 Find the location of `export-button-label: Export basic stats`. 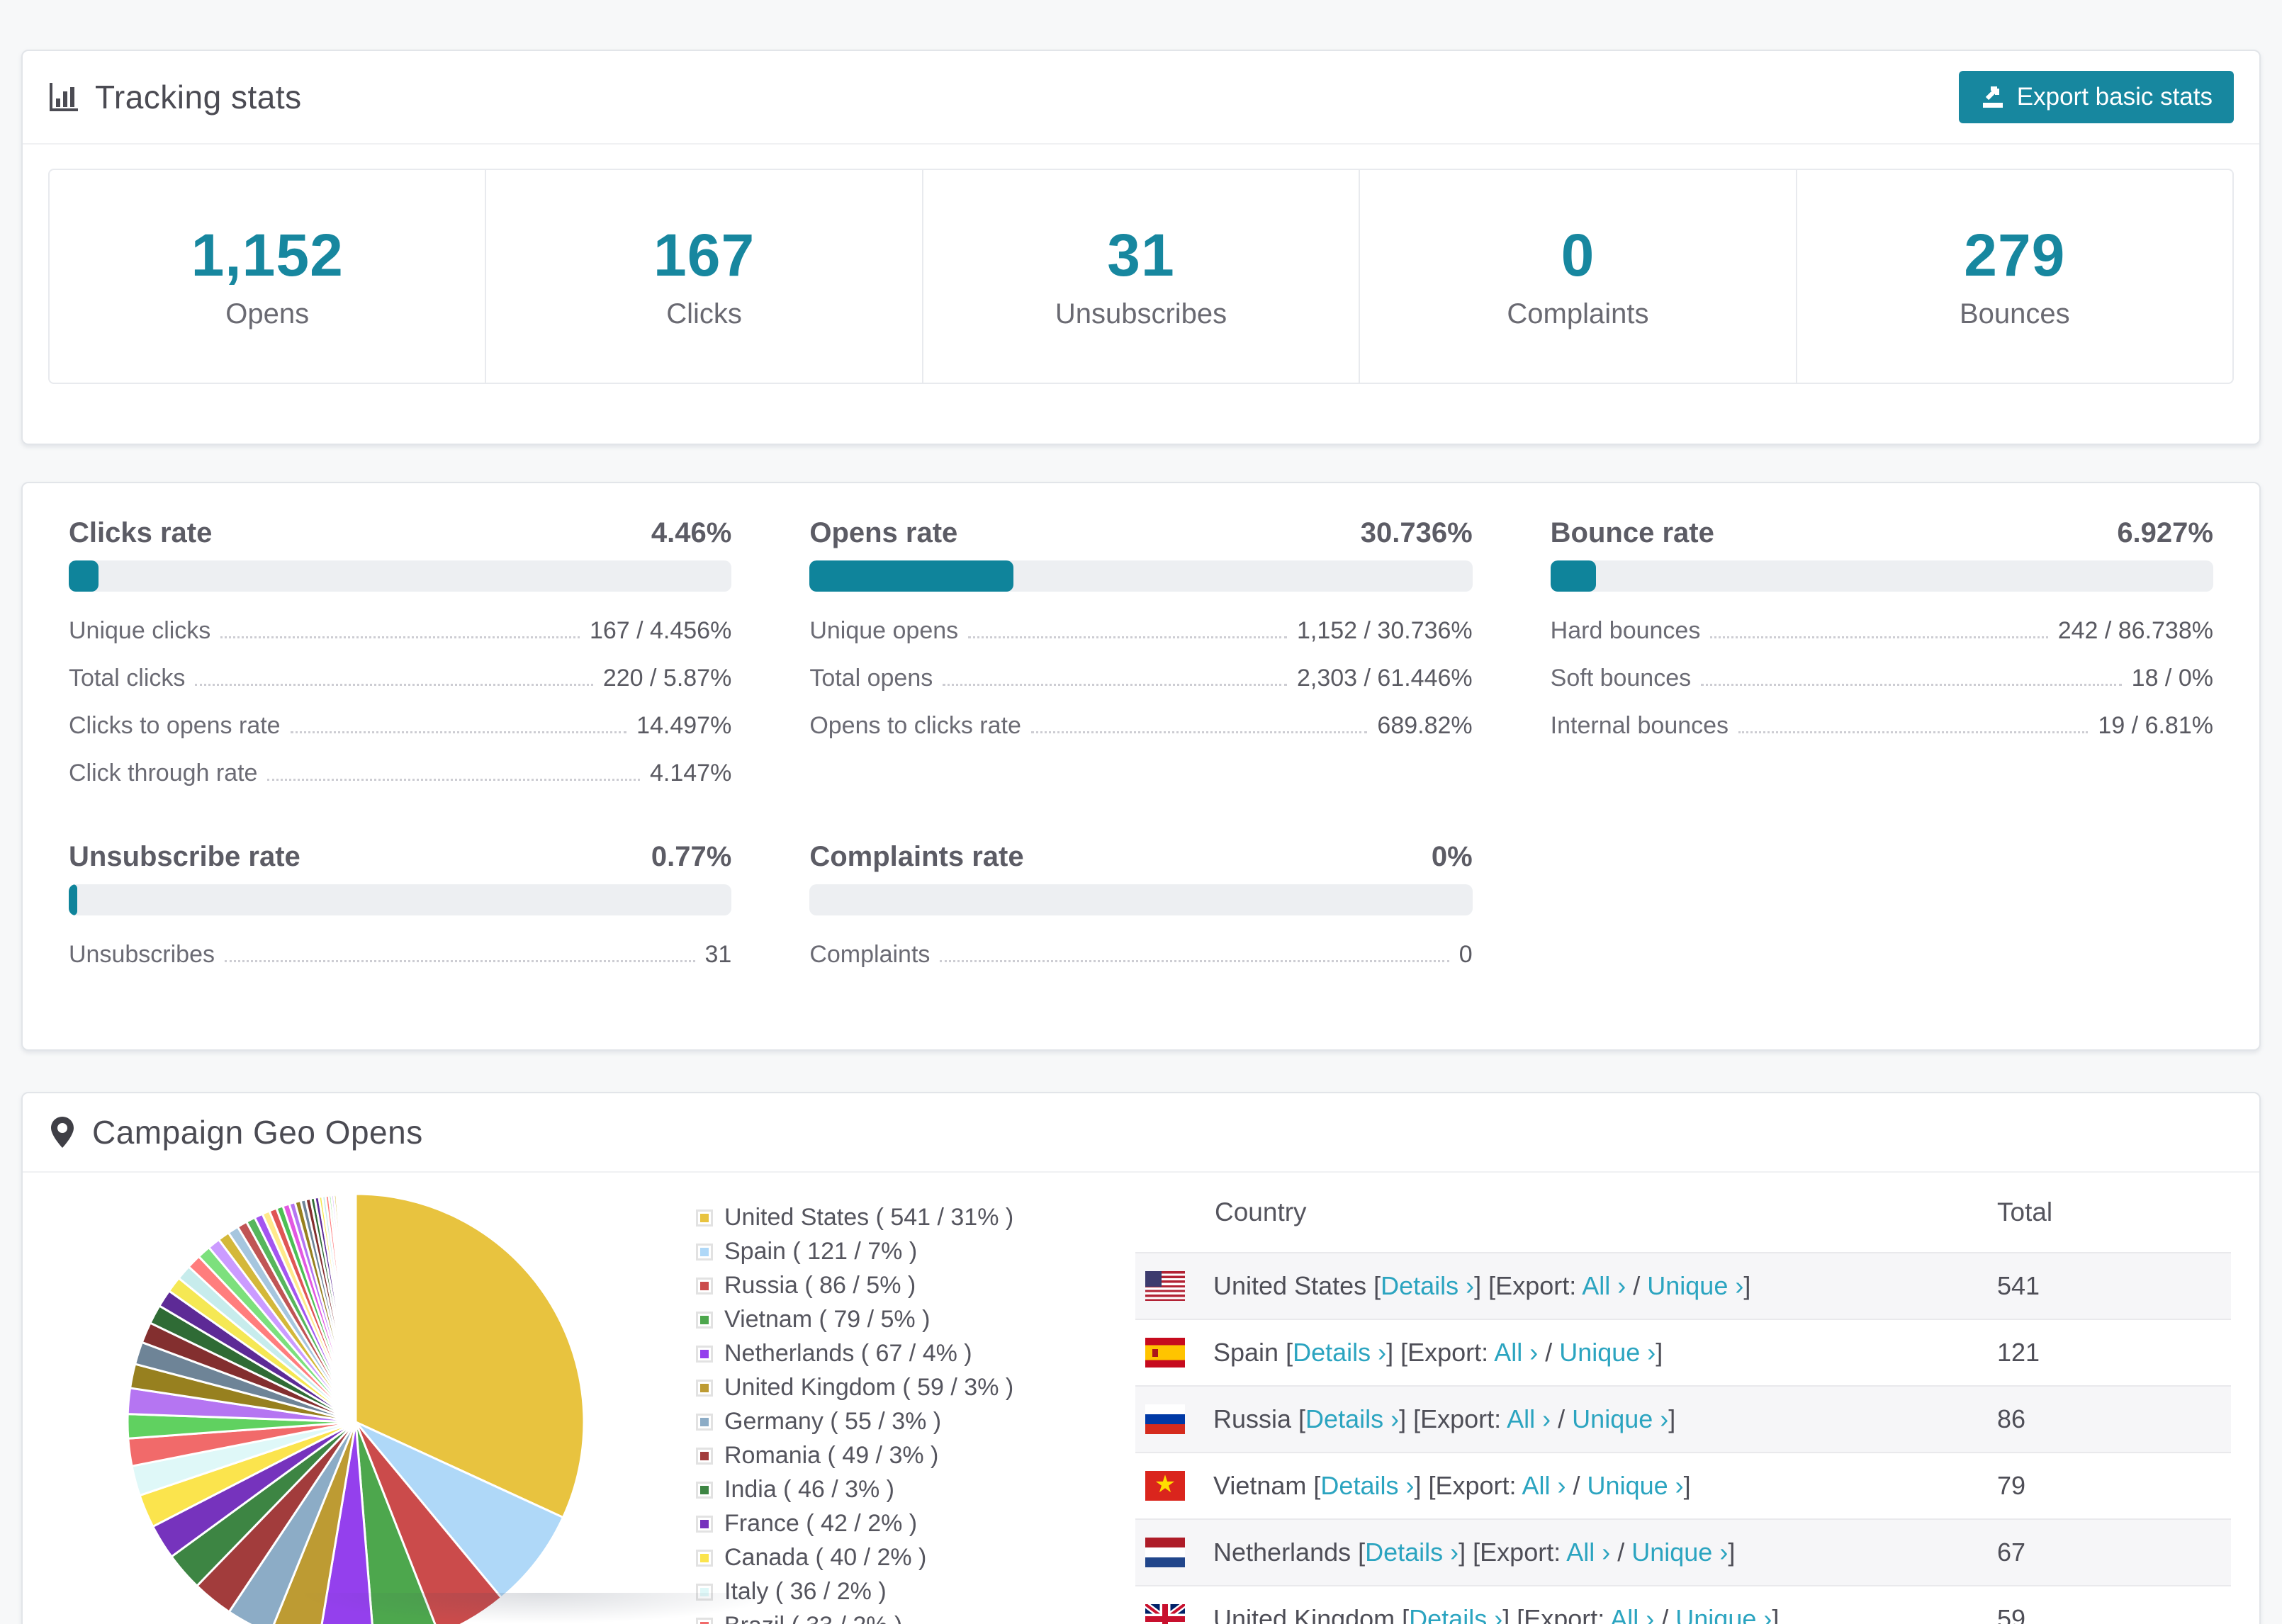

export-button-label: Export basic stats is located at coordinates (2114, 97).